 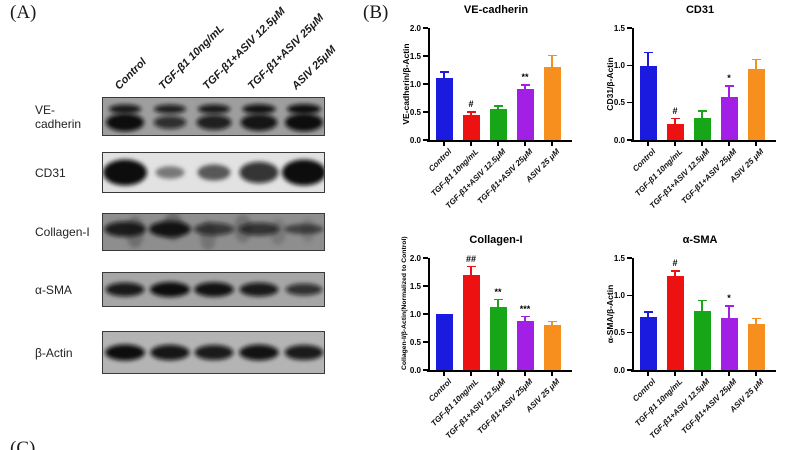 What do you see at coordinates (23, 444) in the screenshot?
I see `panel-c-label: (C)` at bounding box center [23, 444].